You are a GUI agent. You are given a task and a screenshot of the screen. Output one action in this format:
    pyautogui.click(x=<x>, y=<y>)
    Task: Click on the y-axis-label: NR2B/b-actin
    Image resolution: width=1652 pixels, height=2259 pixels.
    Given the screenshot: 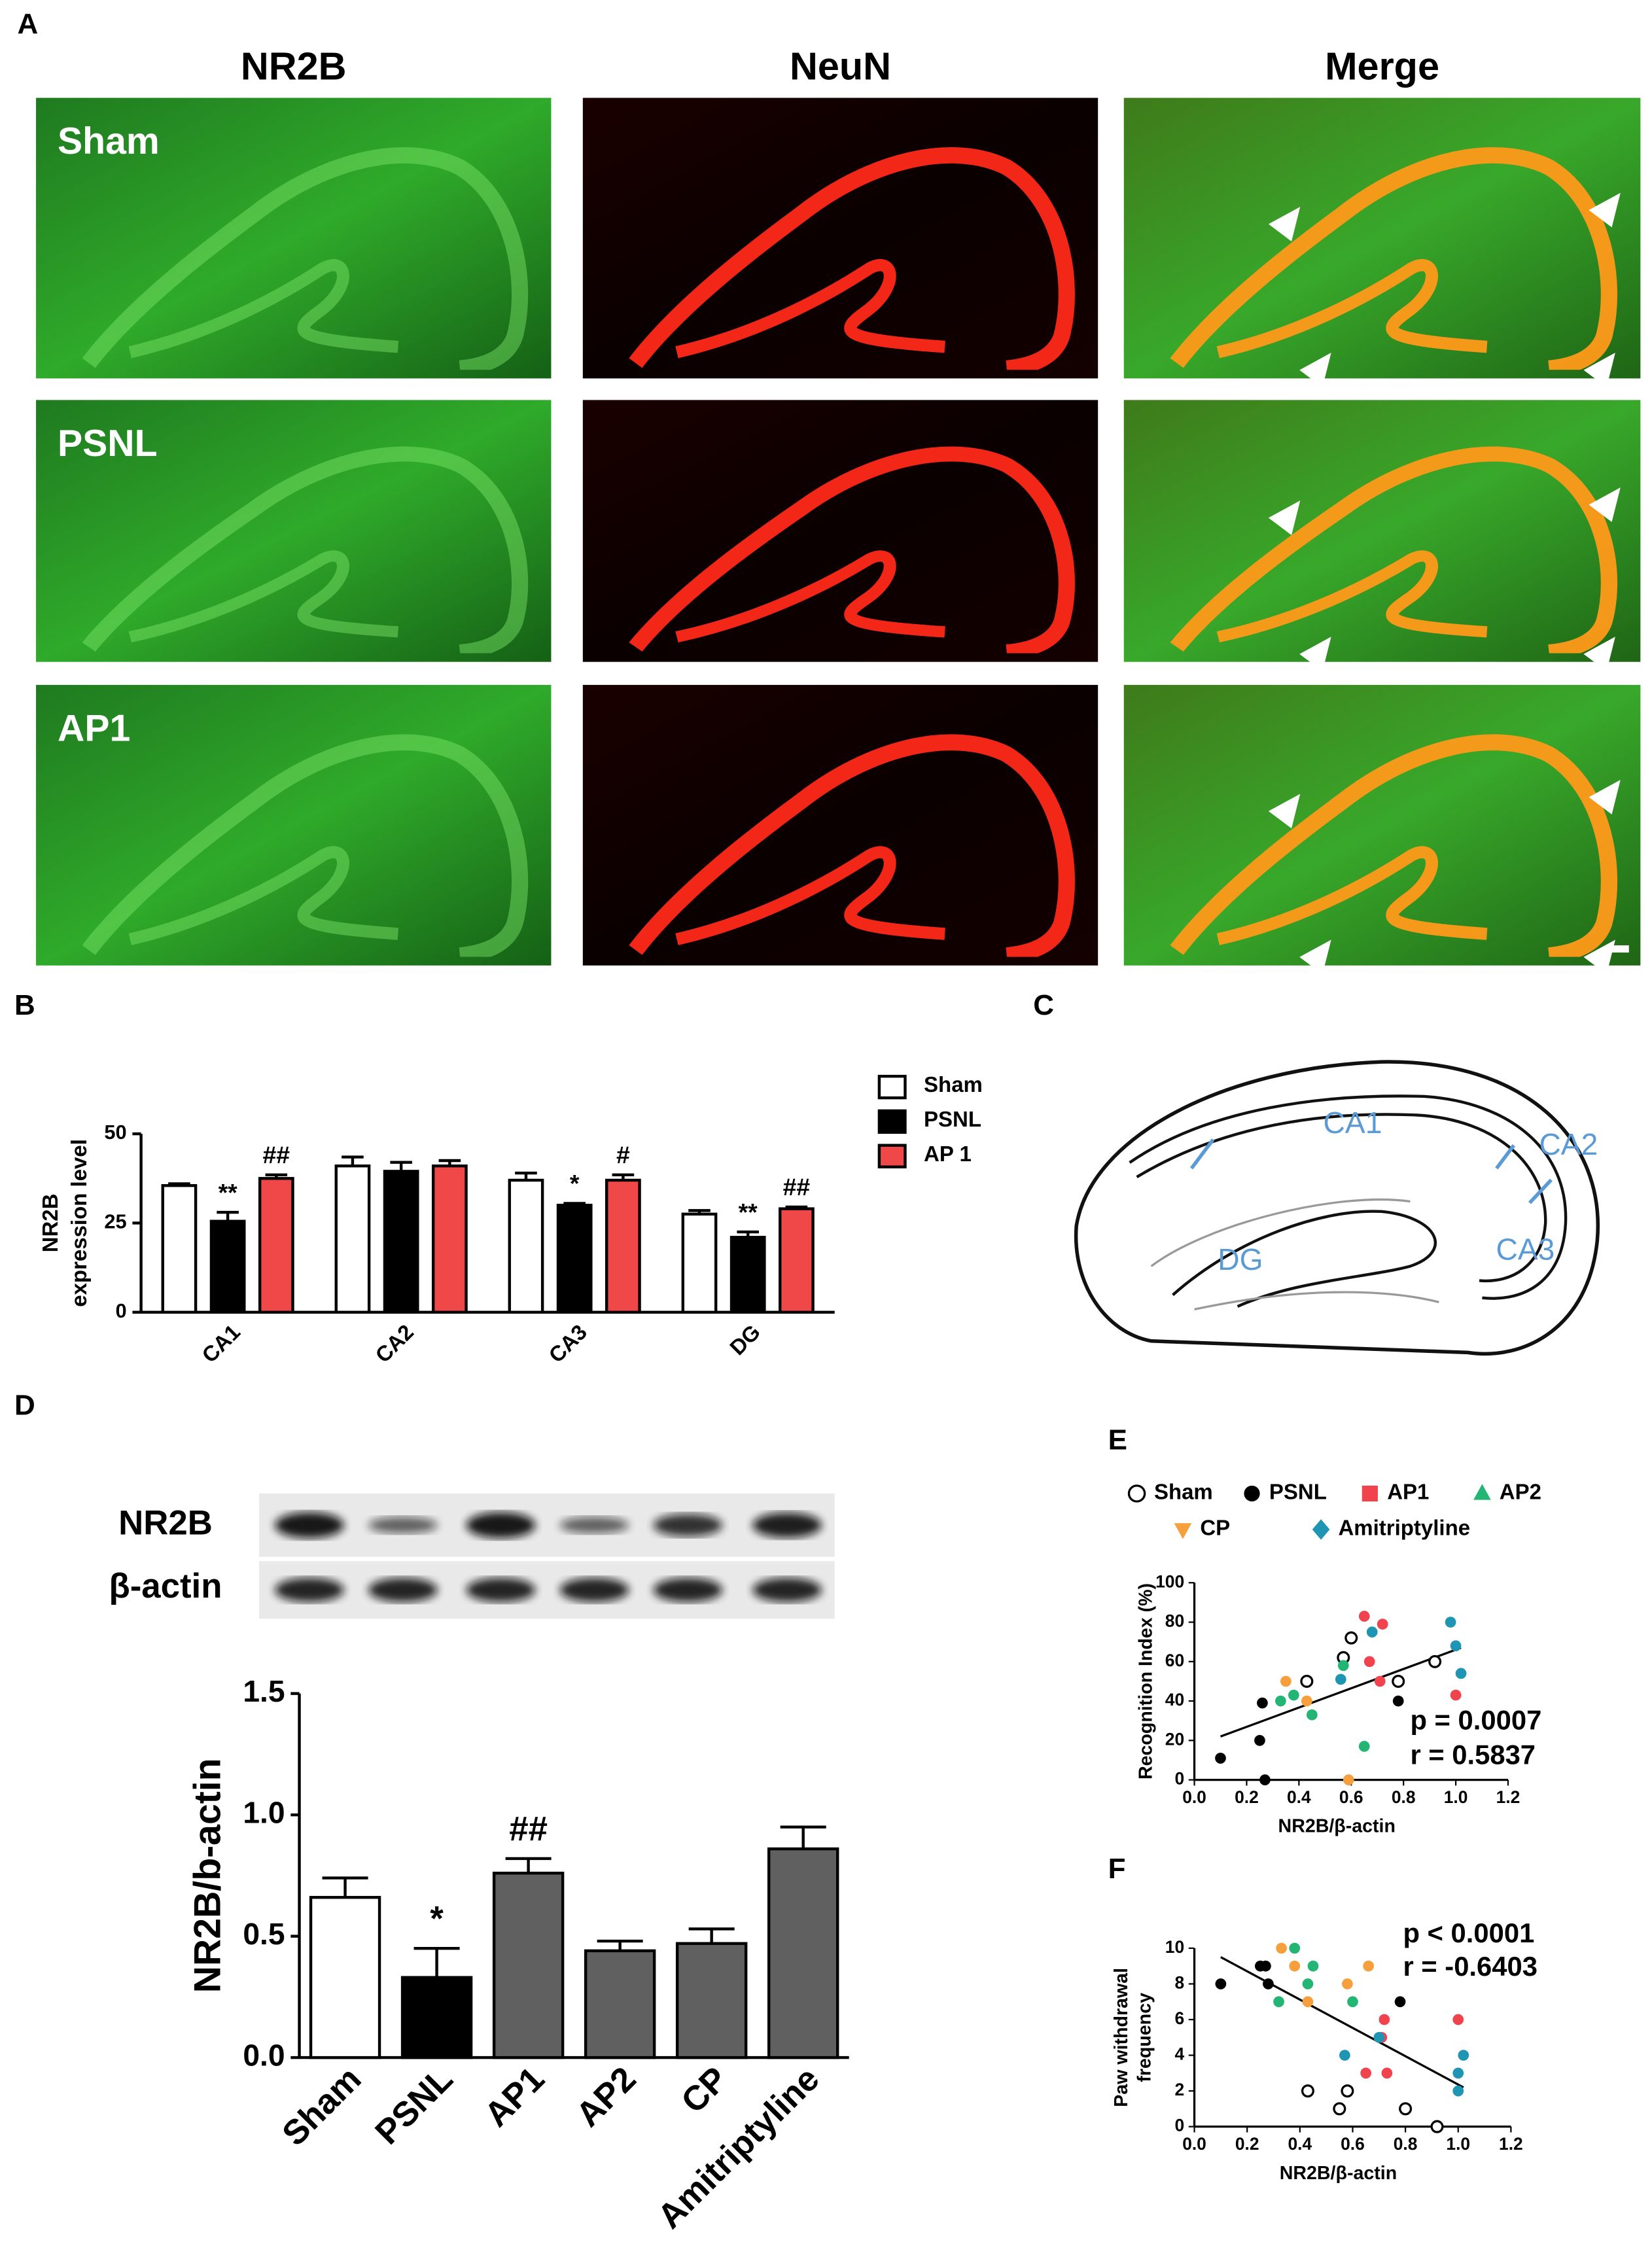 What is the action you would take?
    pyautogui.click(x=207, y=1875)
    